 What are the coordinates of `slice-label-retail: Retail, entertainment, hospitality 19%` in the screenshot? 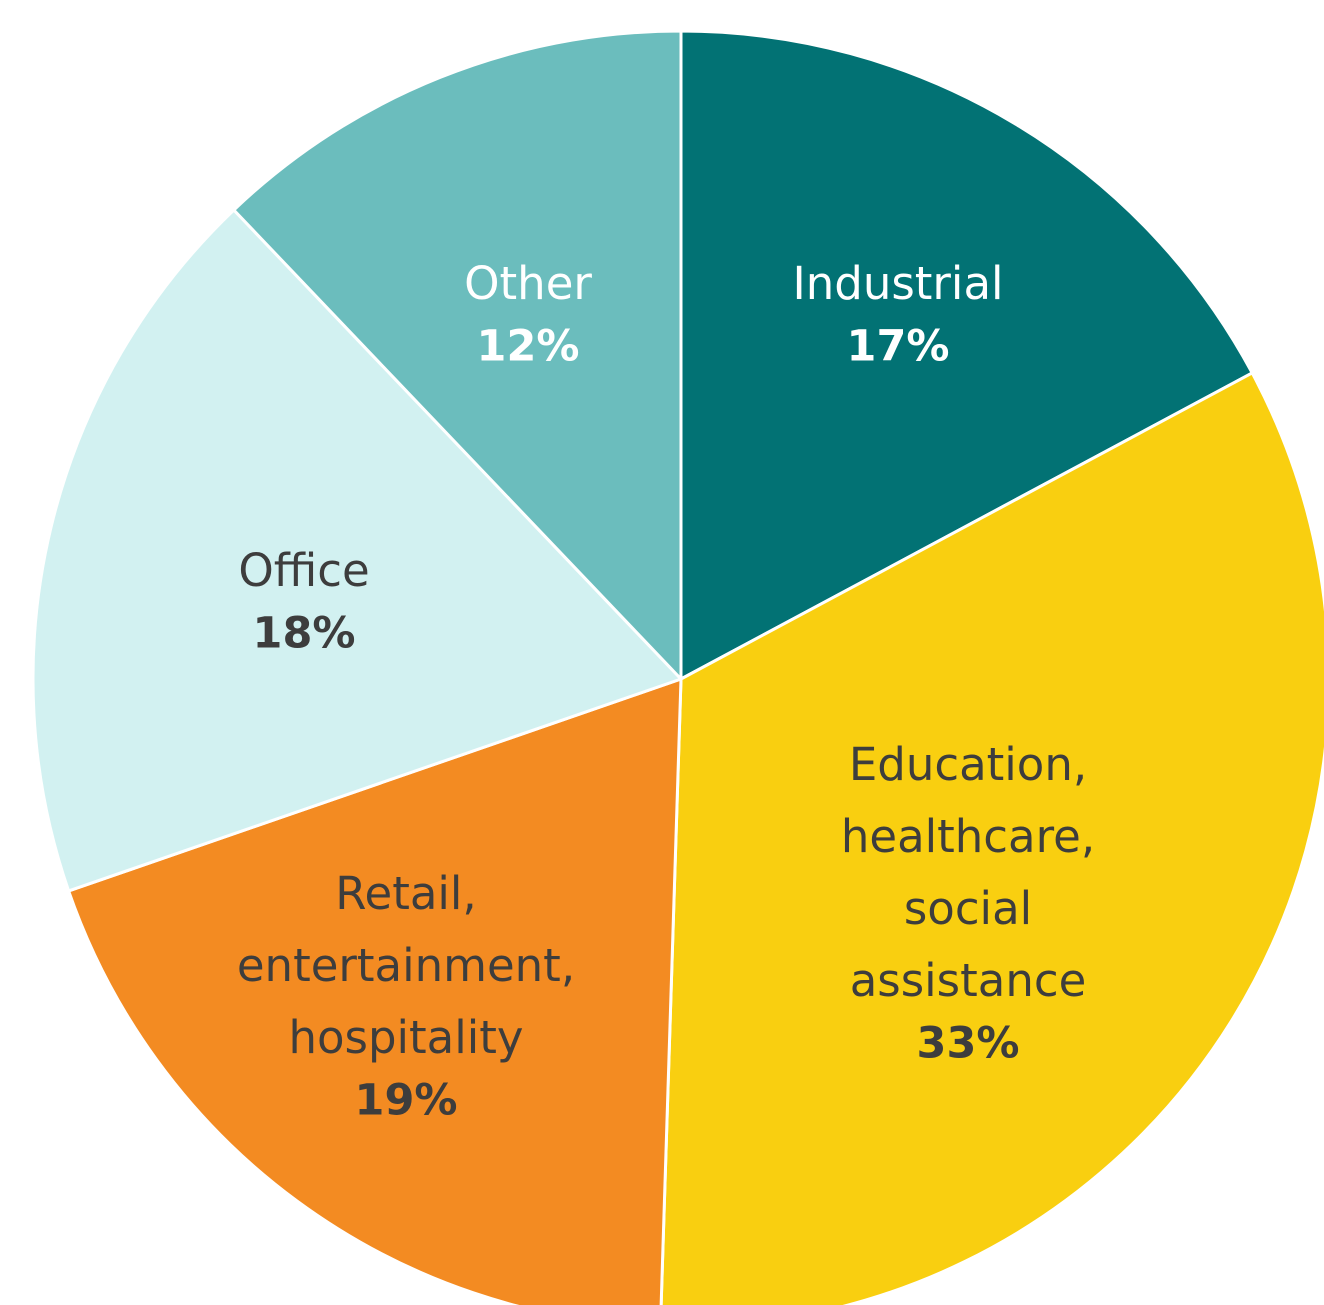 It's located at (406, 996).